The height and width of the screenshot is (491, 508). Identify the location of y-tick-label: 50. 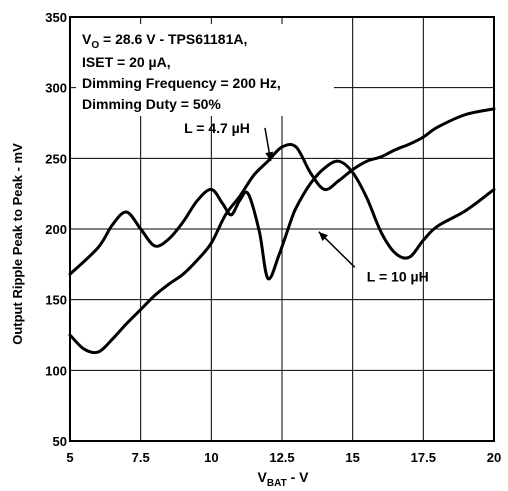
(60, 441).